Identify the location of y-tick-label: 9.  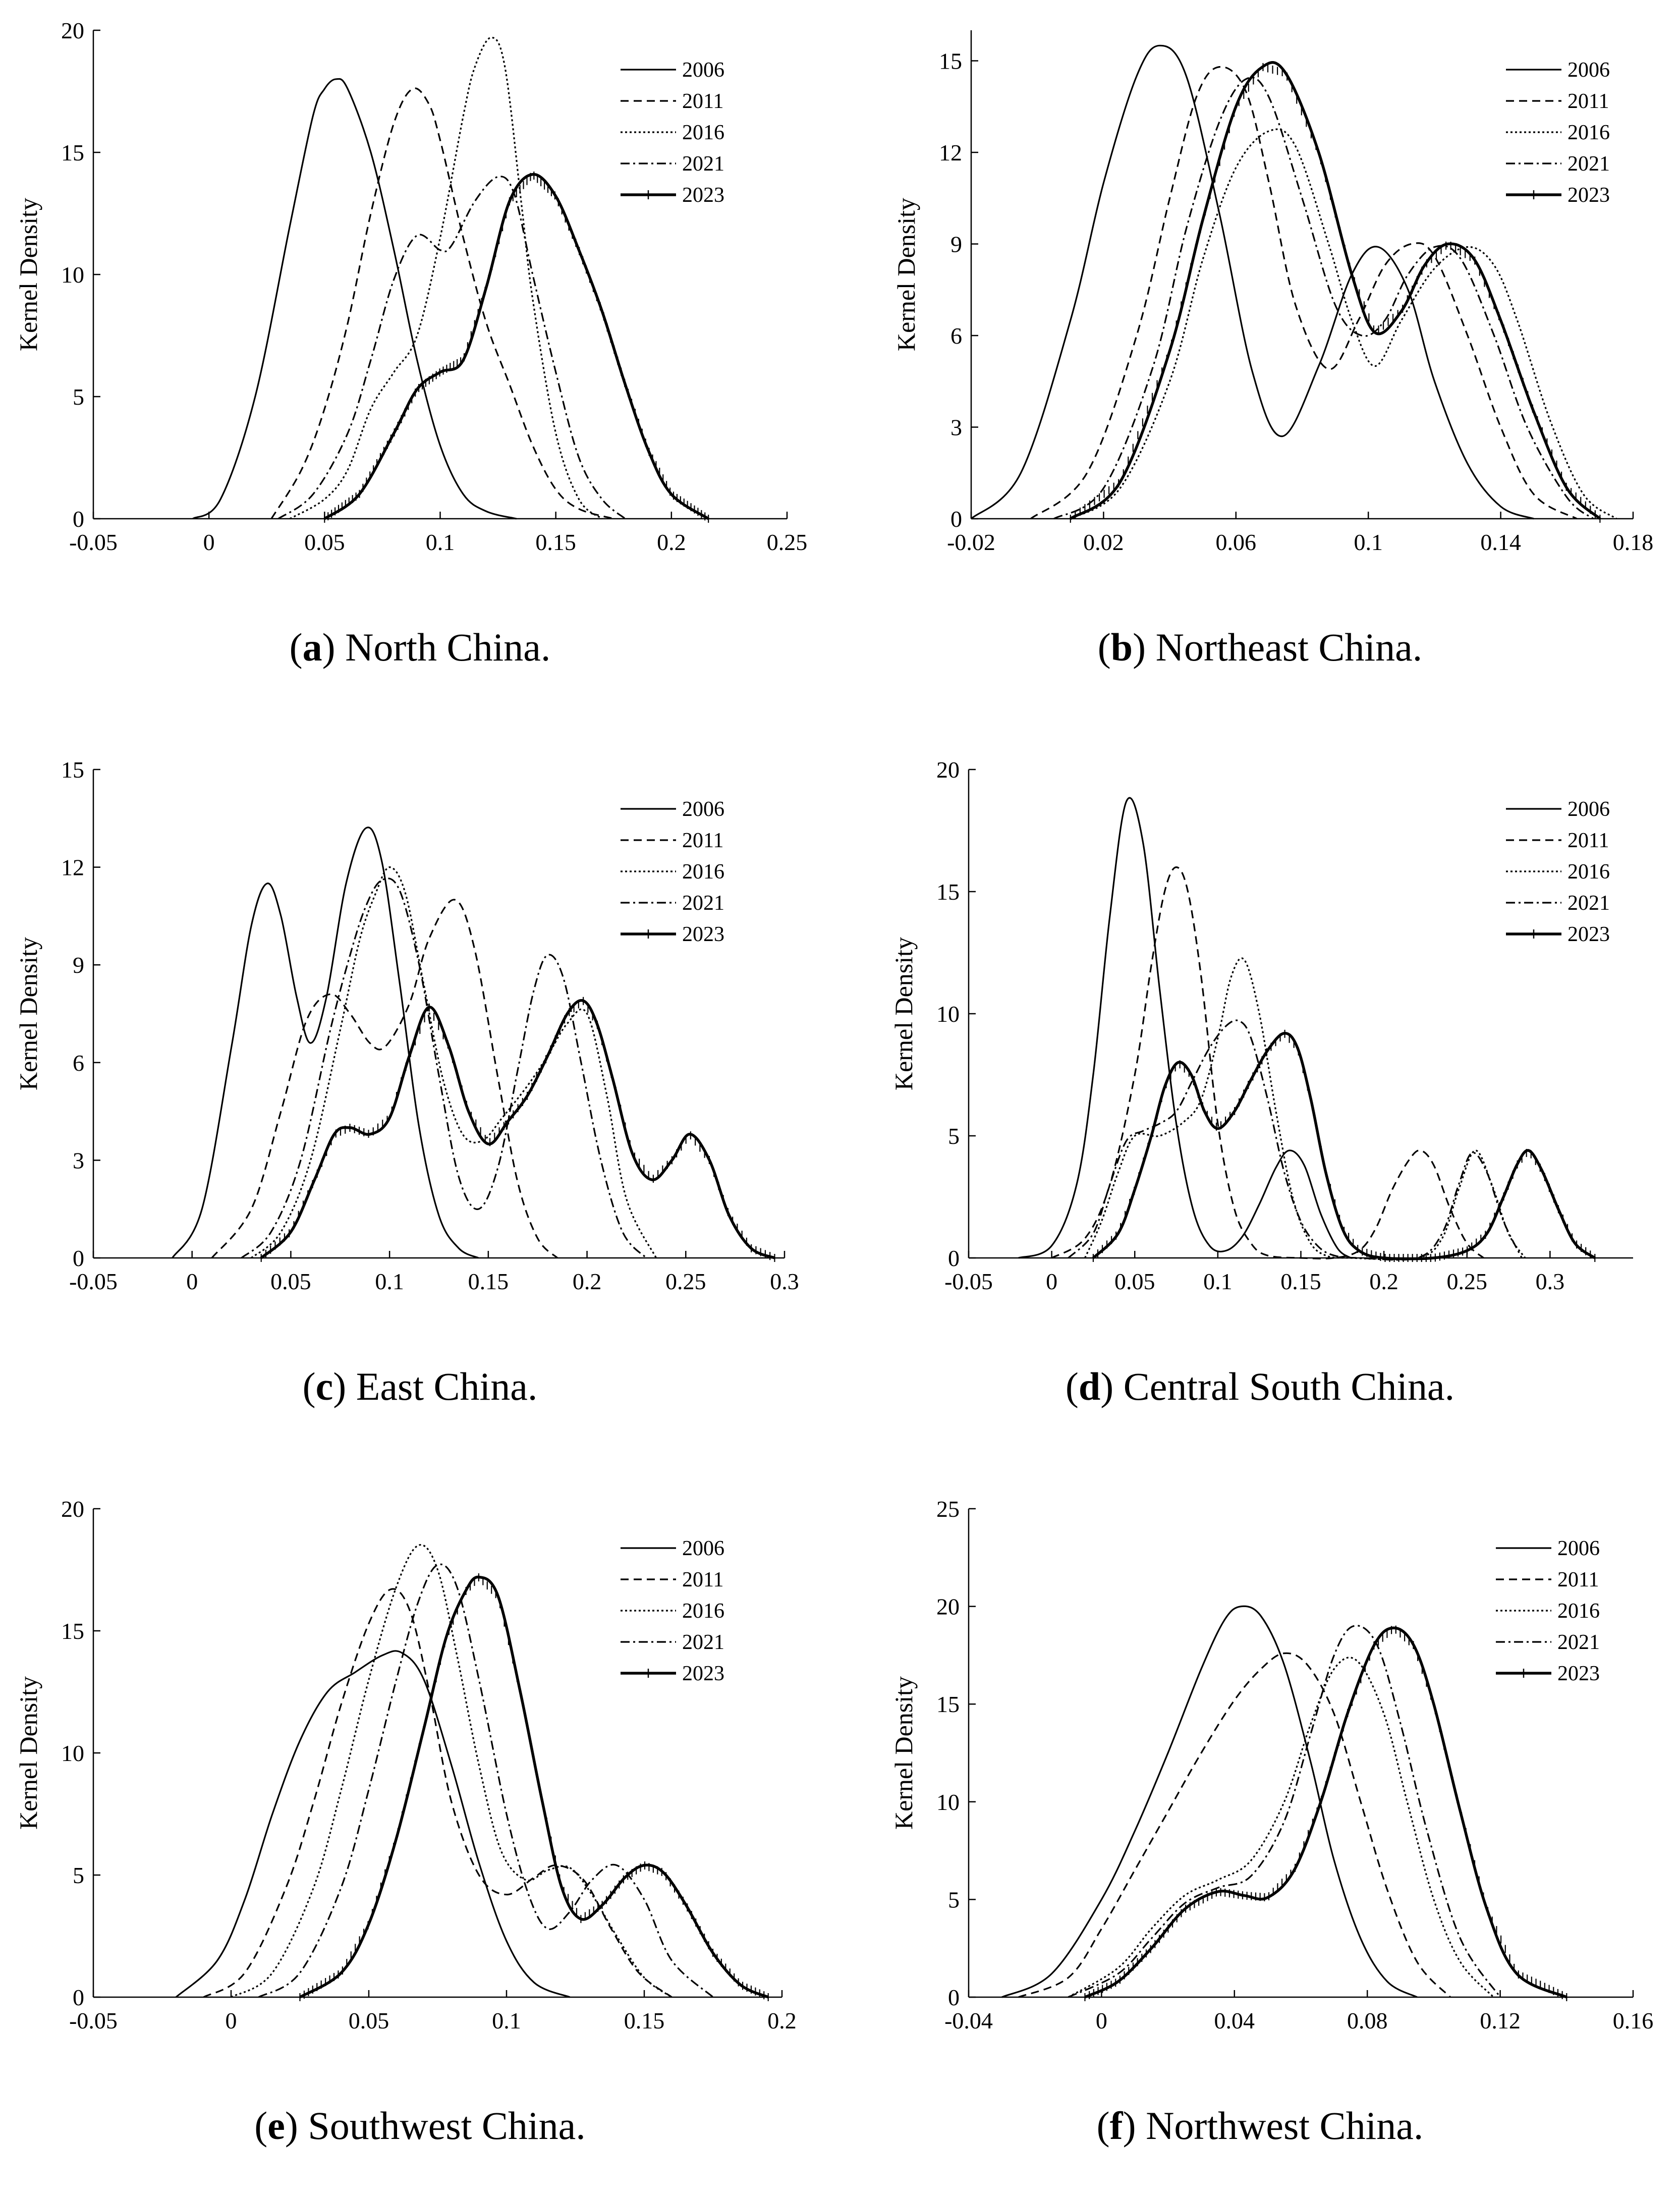
(956, 244).